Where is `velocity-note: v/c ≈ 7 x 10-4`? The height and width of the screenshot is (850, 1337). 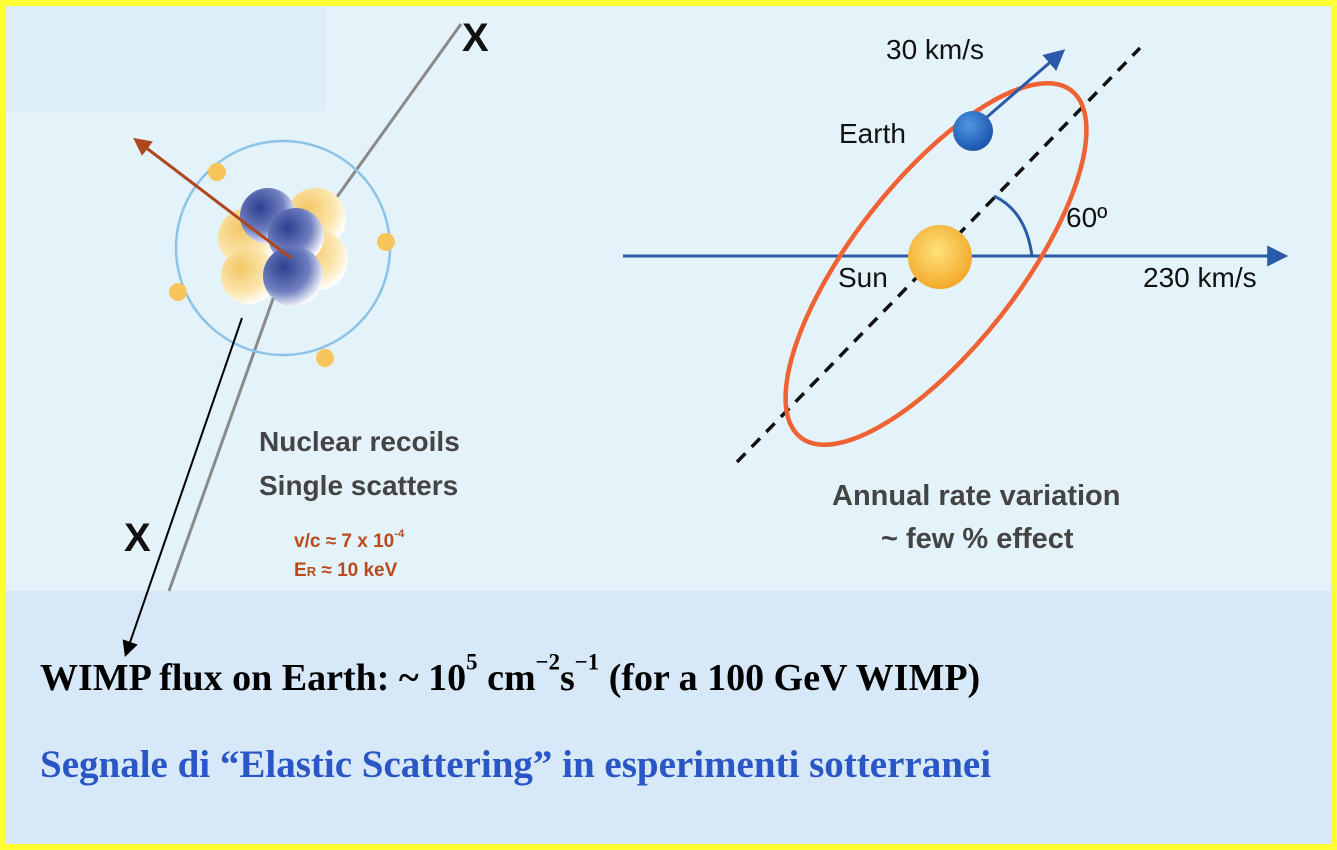 velocity-note: v/c ≈ 7 x 10-4 is located at coordinates (349, 540).